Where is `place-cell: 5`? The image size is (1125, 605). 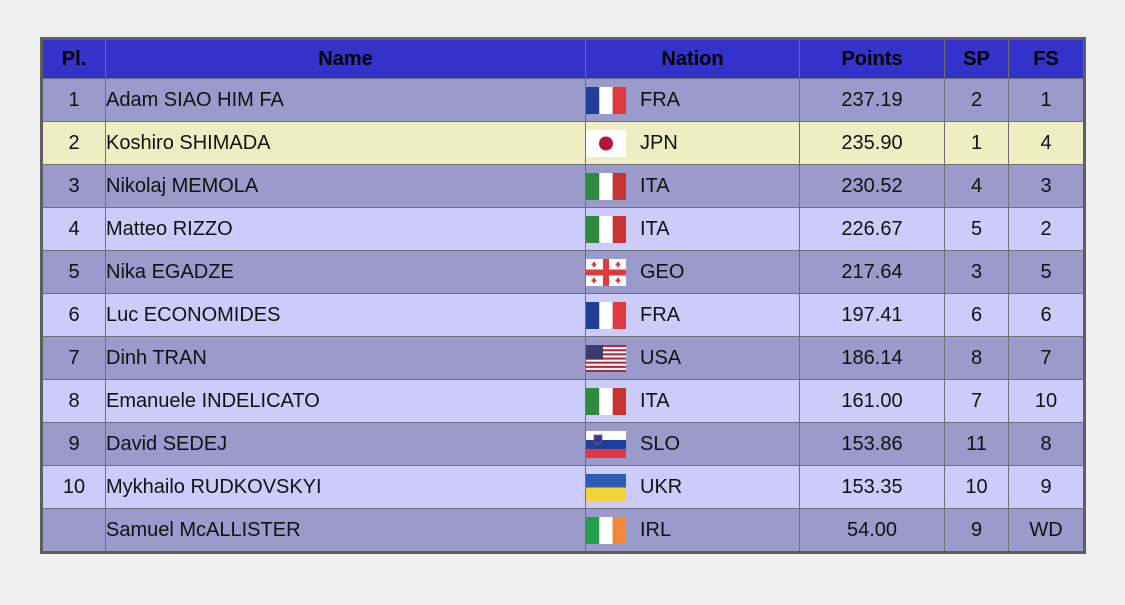 place-cell: 5 is located at coordinates (73, 272).